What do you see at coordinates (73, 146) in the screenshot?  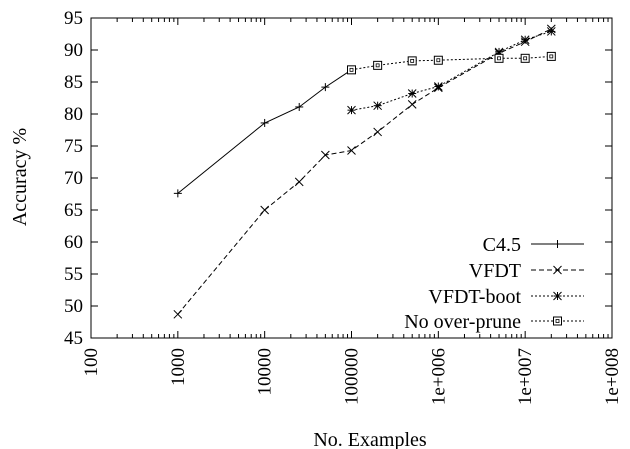 I see `y-tick-label: 75` at bounding box center [73, 146].